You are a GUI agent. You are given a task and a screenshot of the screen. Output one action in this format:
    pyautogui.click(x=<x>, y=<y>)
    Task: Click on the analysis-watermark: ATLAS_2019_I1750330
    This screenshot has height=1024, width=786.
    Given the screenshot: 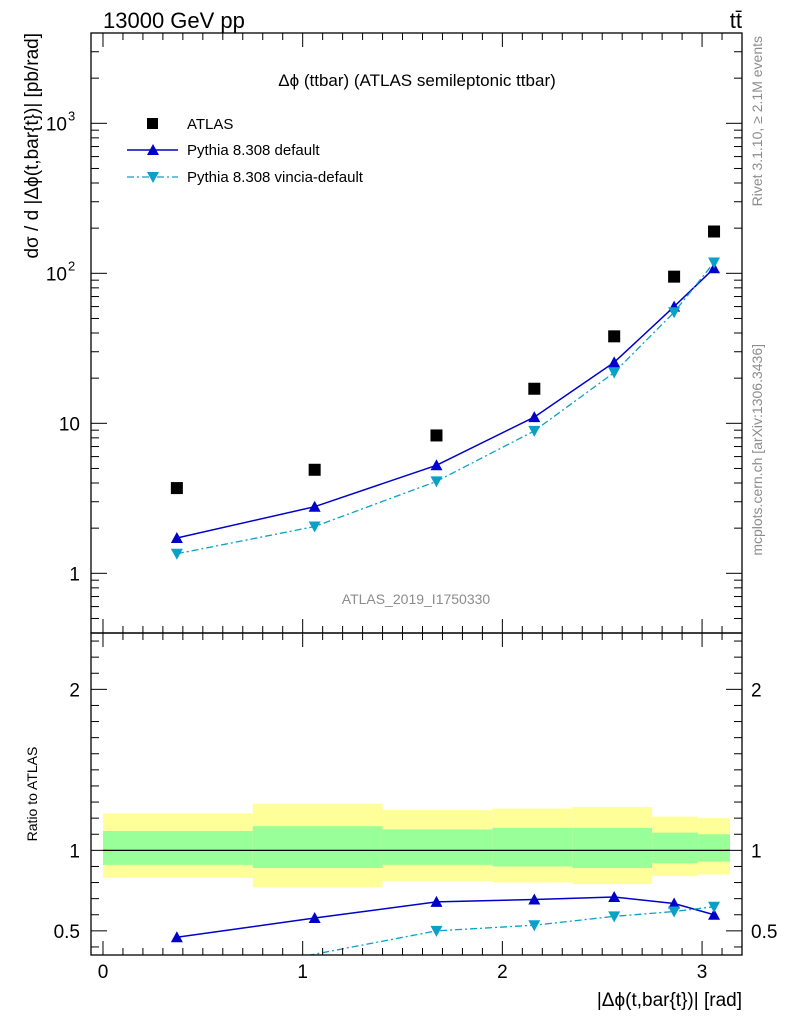 What is the action you would take?
    pyautogui.click(x=416, y=599)
    